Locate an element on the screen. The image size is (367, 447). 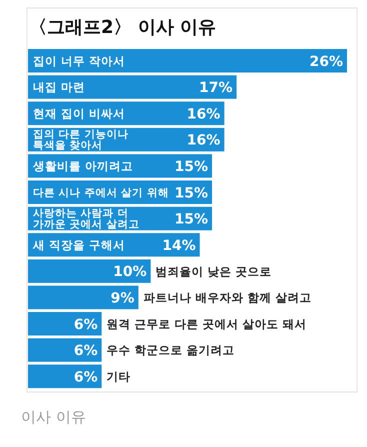
y-tick-label: 집의 다른 기능이나 특색을 찾아서 is located at coordinates (80, 140).